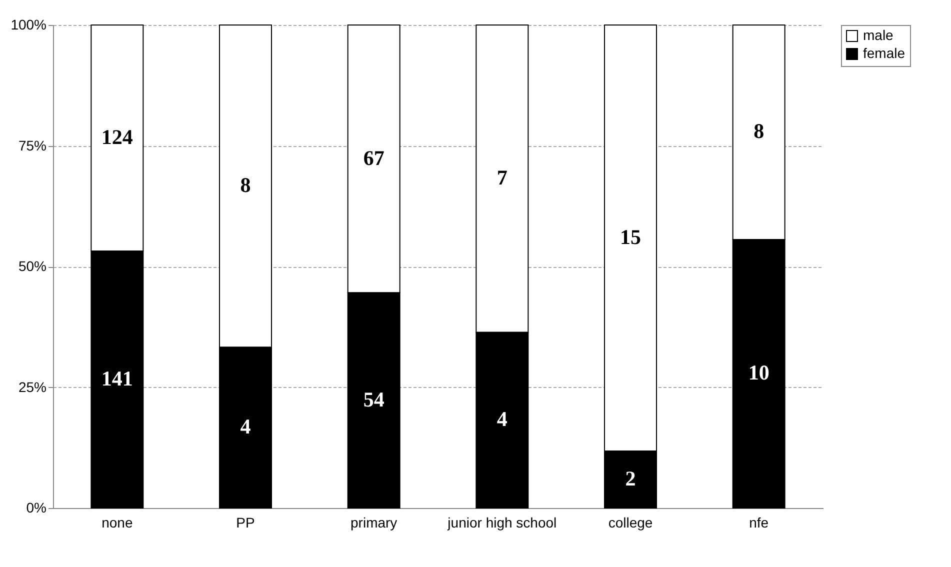 The image size is (951, 567). I want to click on x-tick-label: PP, so click(245, 522).